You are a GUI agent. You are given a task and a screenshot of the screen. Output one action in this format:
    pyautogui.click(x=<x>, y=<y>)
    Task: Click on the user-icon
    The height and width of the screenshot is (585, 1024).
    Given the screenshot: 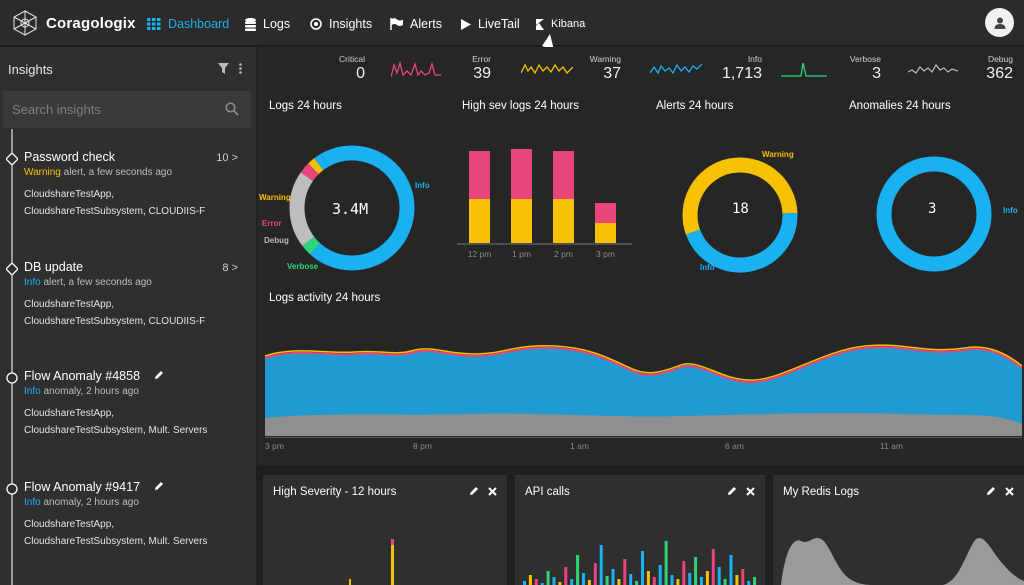 What is the action you would take?
    pyautogui.click(x=999, y=23)
    